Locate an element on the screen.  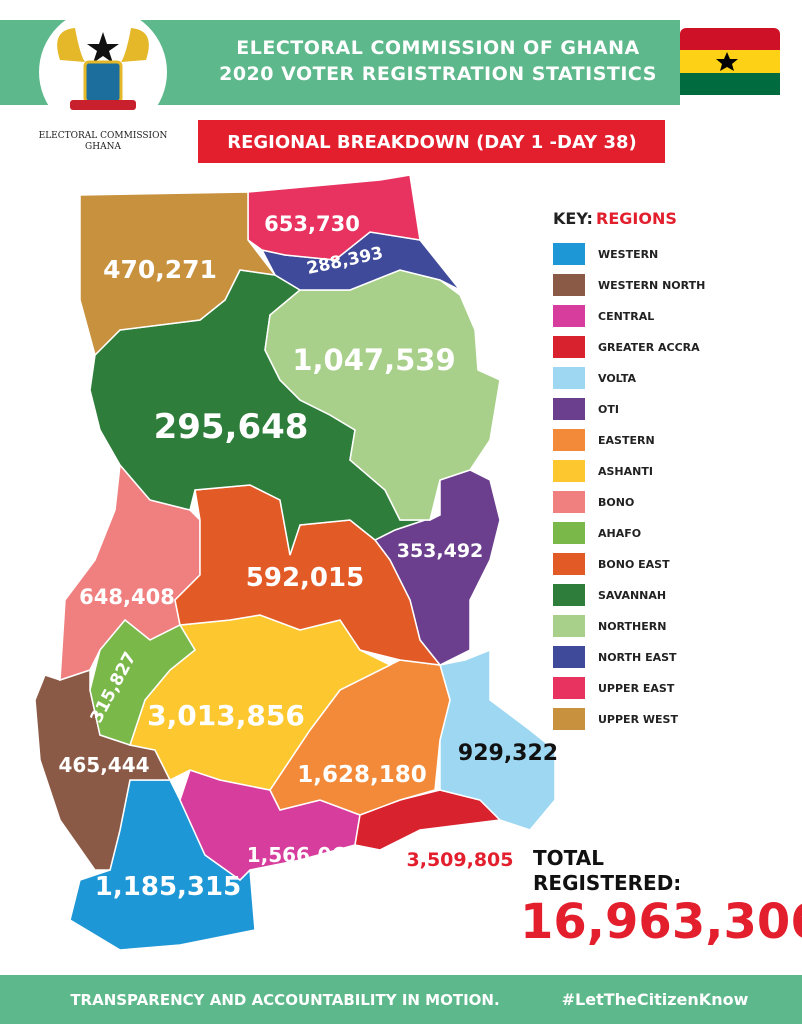
legend-label: BONO EAST is located at coordinates (634, 564).